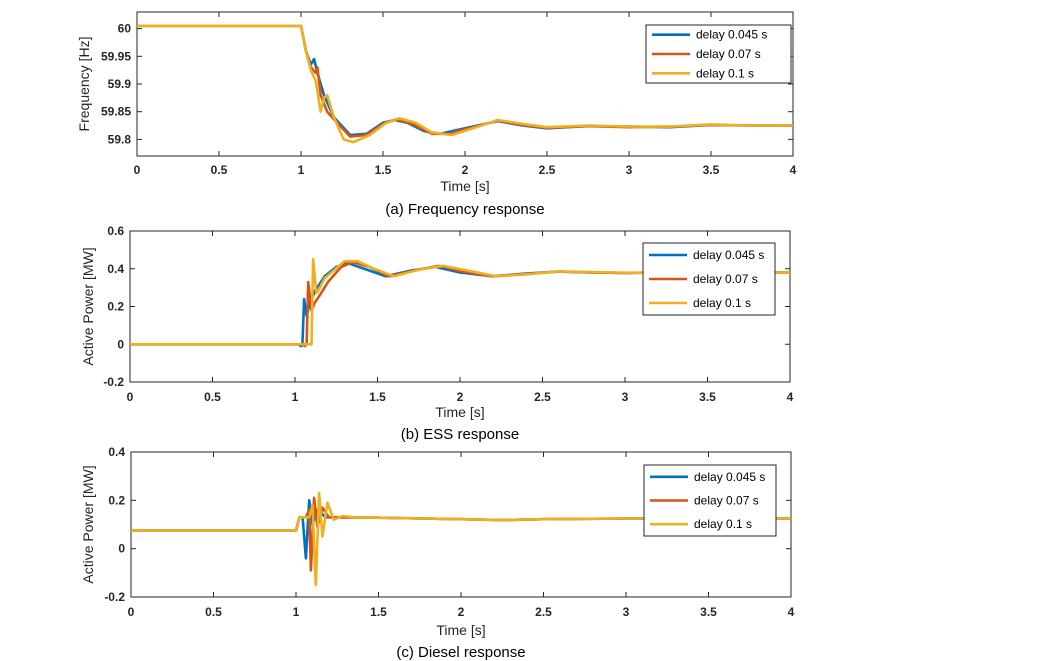 The image size is (1039, 661). What do you see at coordinates (464, 209) in the screenshot?
I see `subplot-caption: (a) Frequency response` at bounding box center [464, 209].